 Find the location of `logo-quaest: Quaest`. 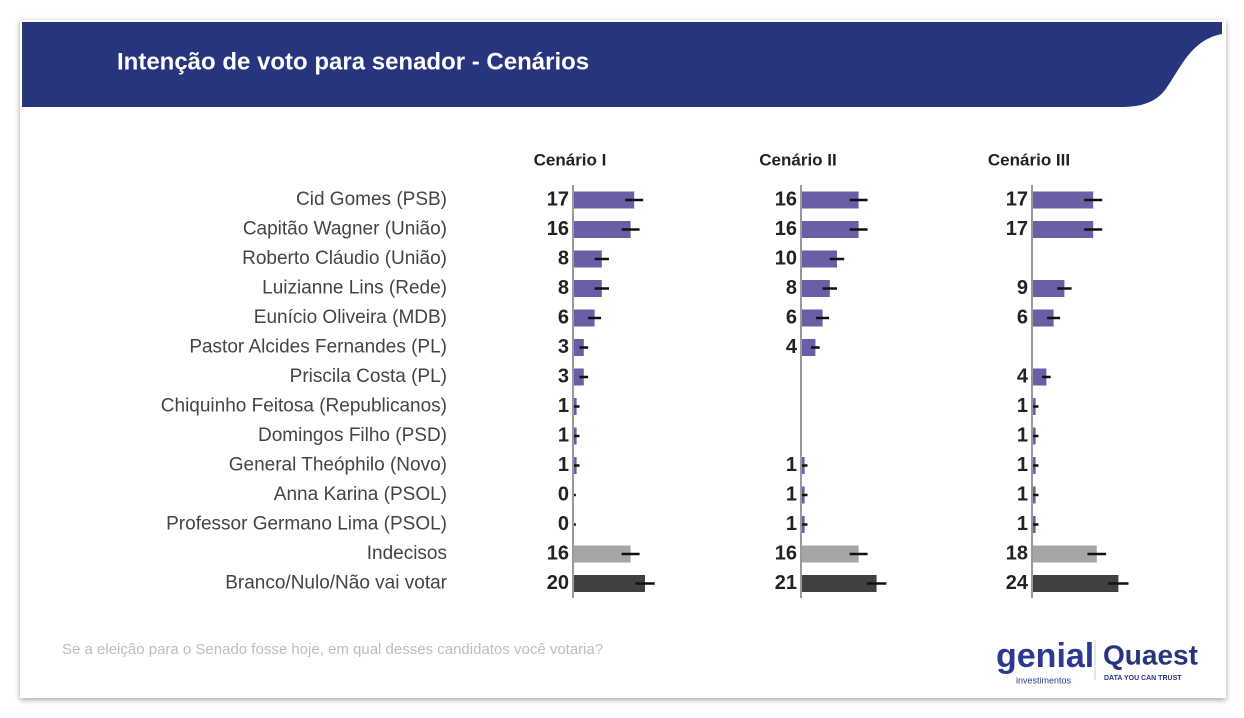

logo-quaest: Quaest is located at coordinates (1150, 654).